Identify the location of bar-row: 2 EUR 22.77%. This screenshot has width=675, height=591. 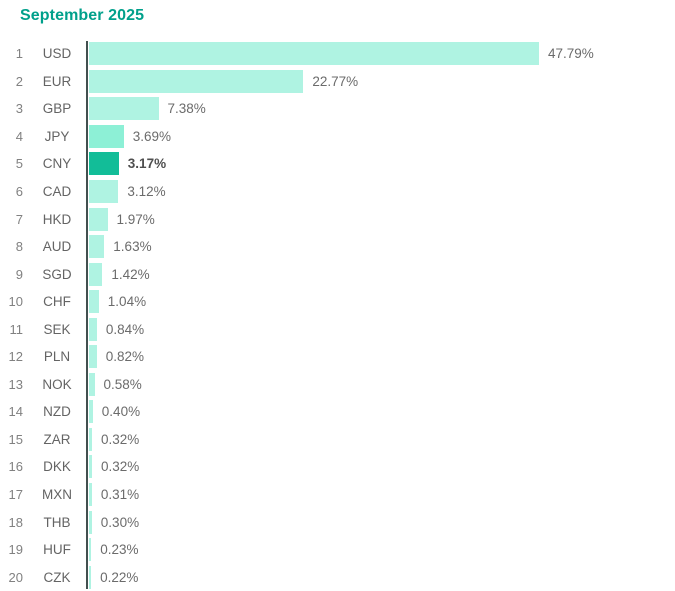
(337, 82).